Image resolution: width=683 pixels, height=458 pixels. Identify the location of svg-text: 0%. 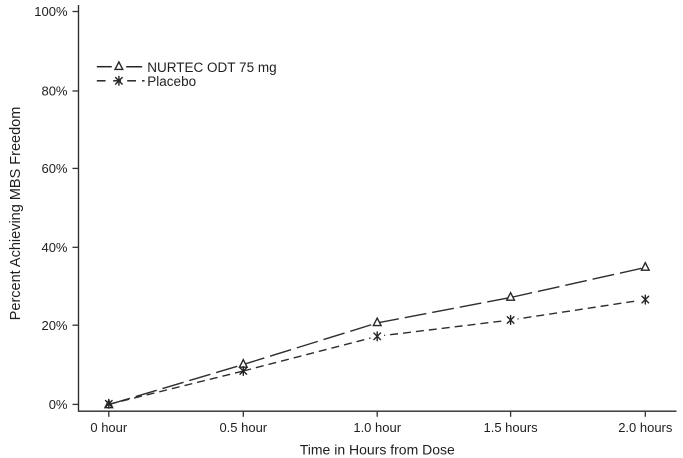
(58, 404).